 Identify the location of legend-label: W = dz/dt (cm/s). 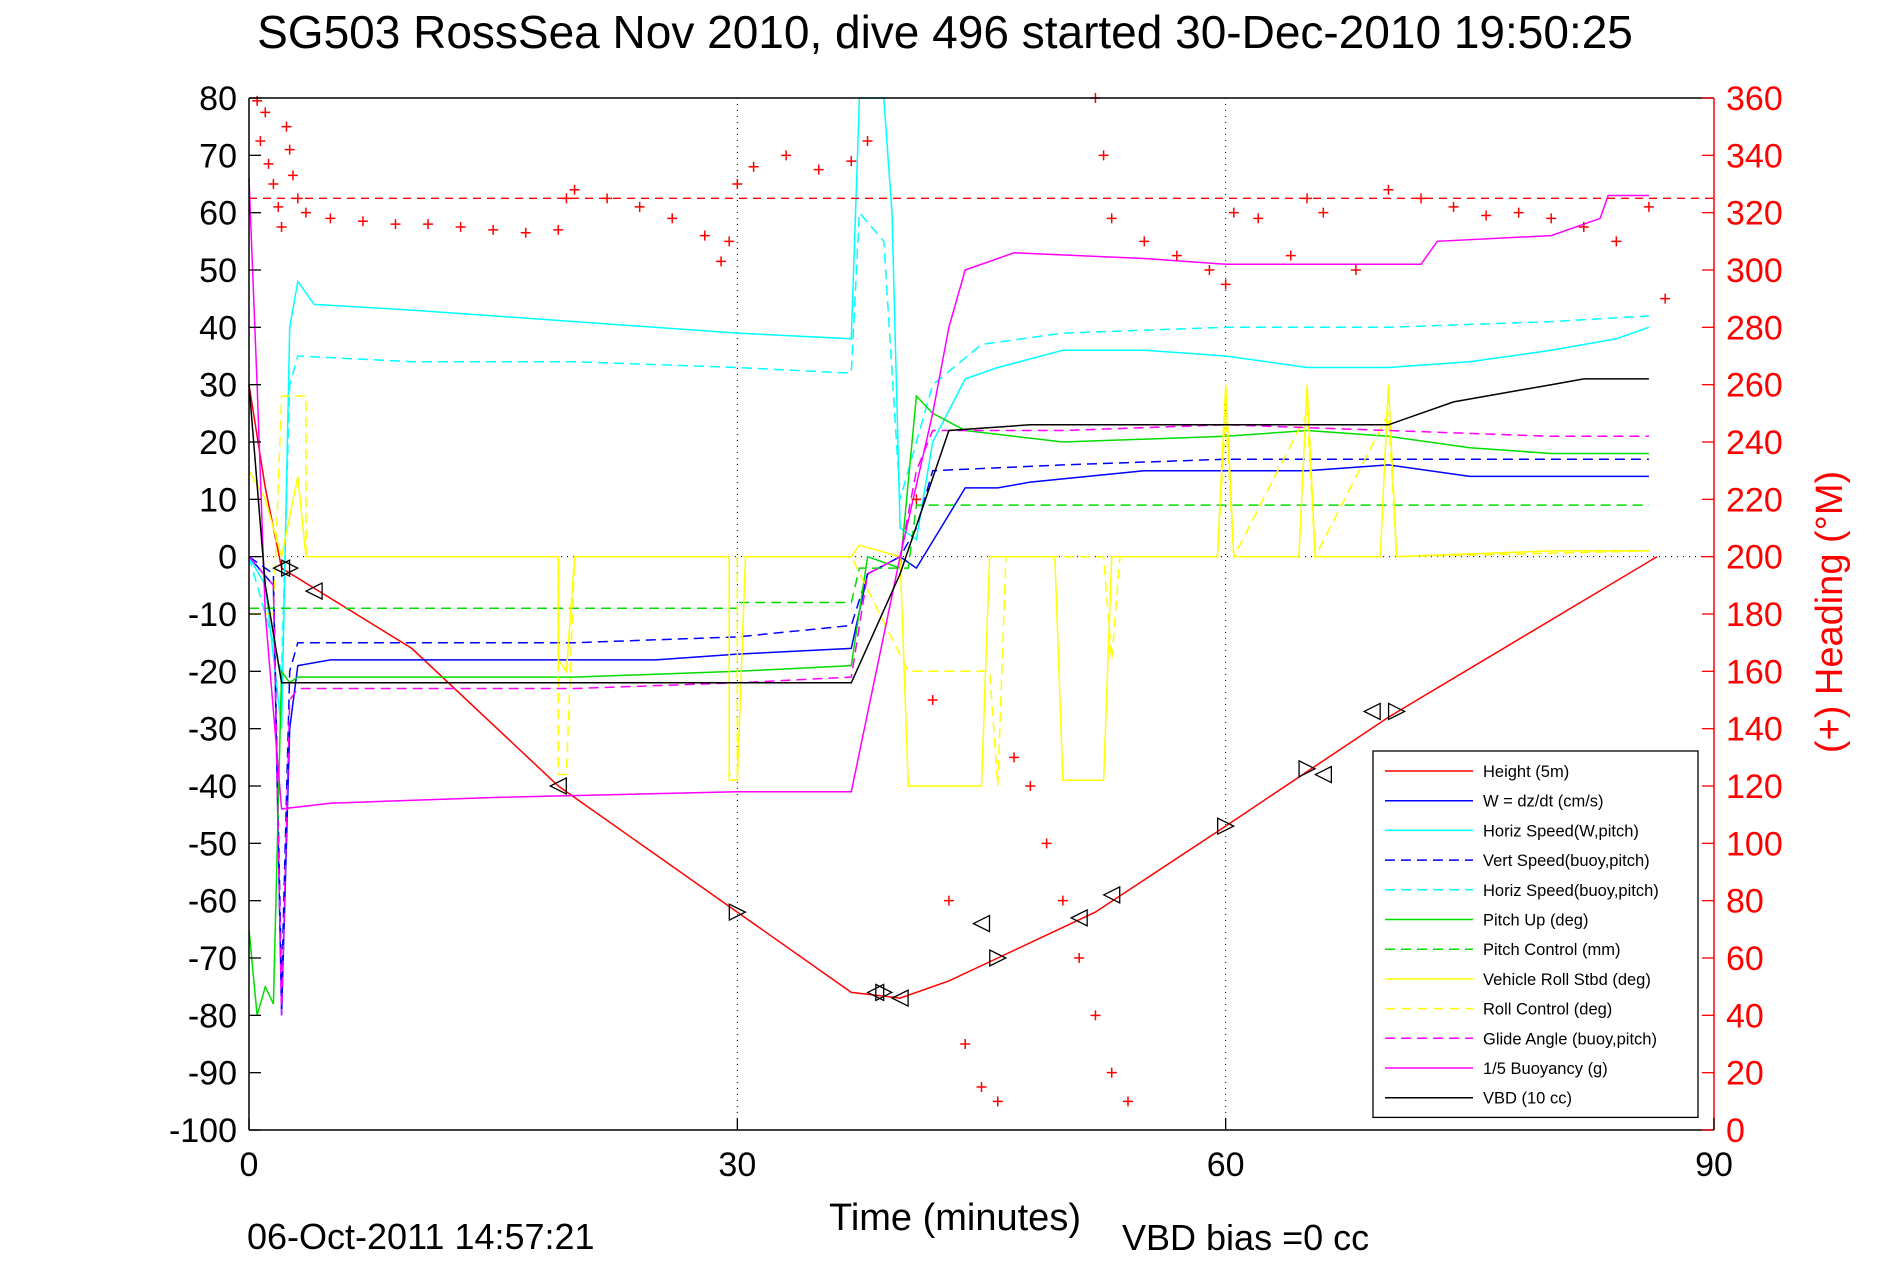
(1543, 802).